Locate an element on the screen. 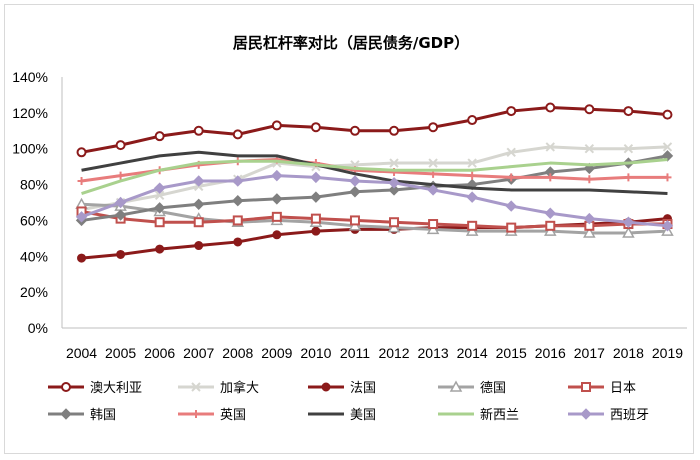 The height and width of the screenshot is (460, 700). x-tick-label: 2005 is located at coordinates (120, 353).